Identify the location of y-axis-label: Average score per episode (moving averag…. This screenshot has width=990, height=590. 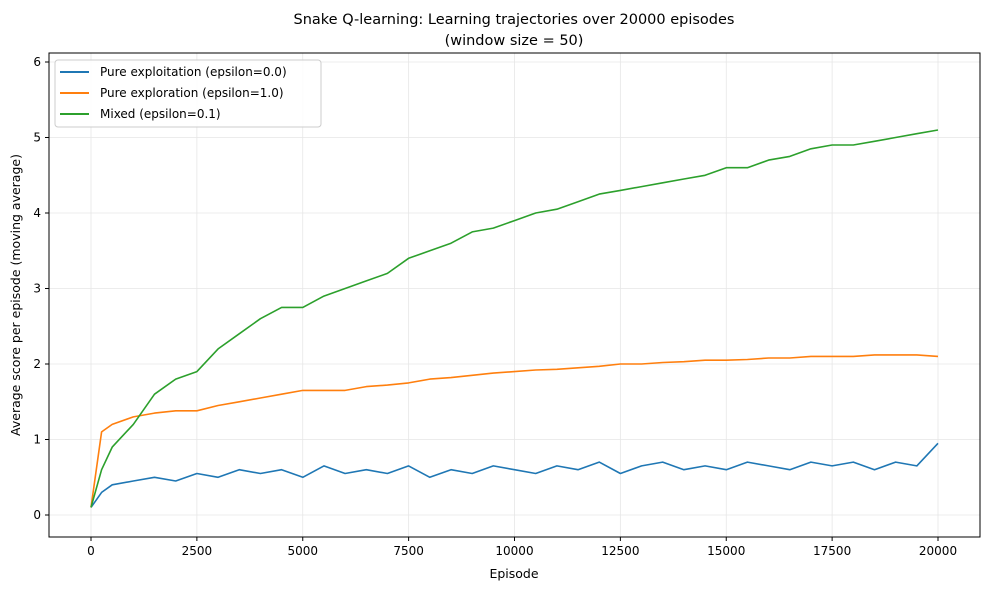
(15, 295).